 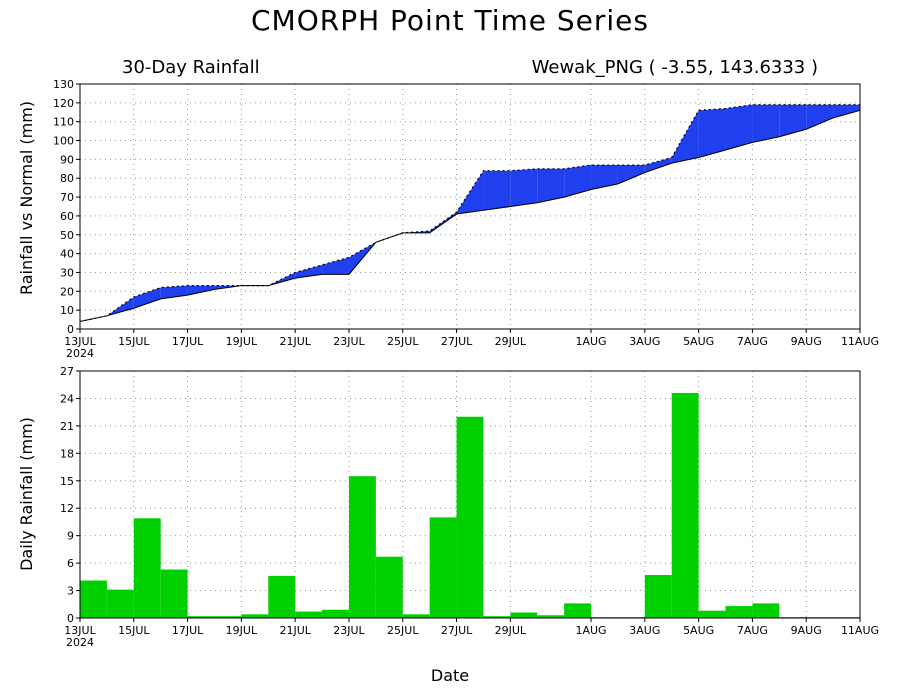 What do you see at coordinates (67, 159) in the screenshot?
I see `y-tick-label: 90` at bounding box center [67, 159].